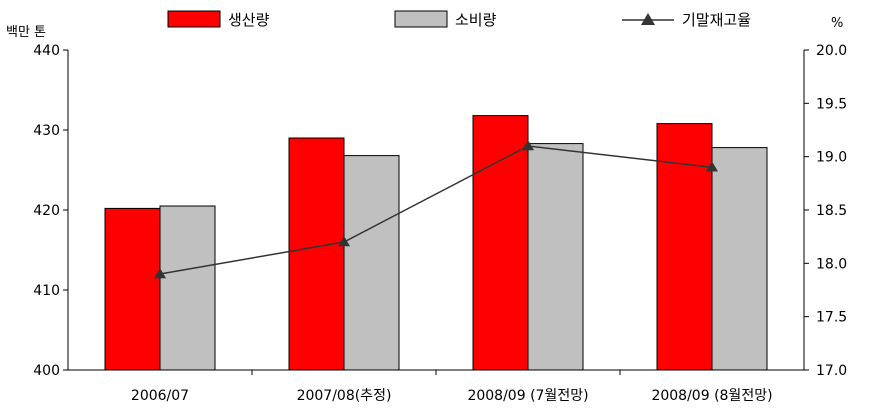  I want to click on x-tick-label: 2008/09 (7월전망), so click(527, 396).